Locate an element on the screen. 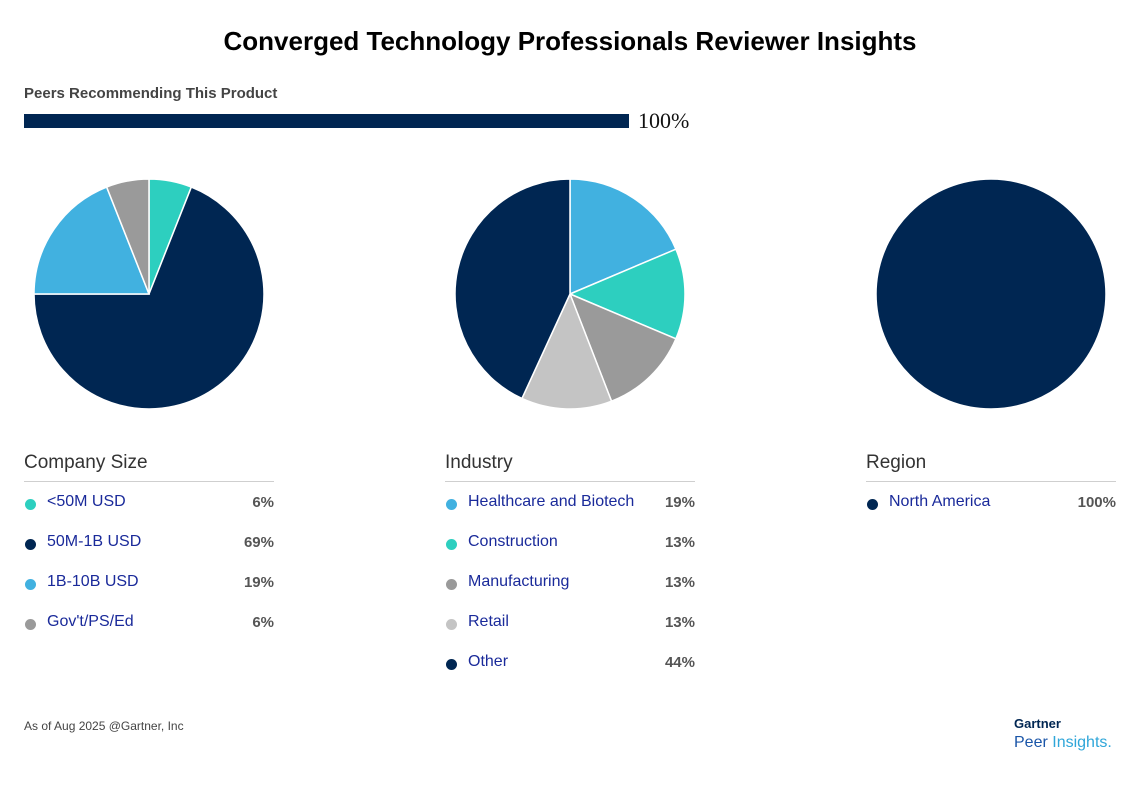 Image resolution: width=1140 pixels, height=803 pixels. pie-slice-manufacturing is located at coordinates (622, 347).